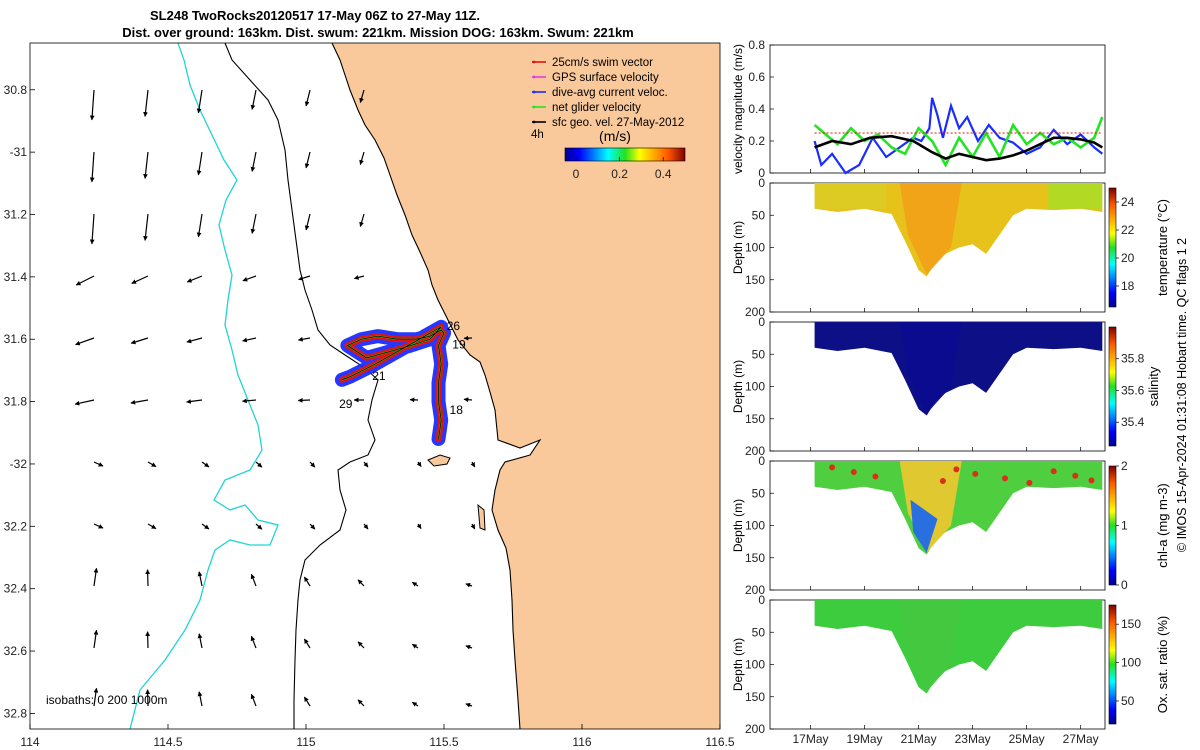  I want to click on track-day-labels: 26 19 21 29 18, so click(402, 368).